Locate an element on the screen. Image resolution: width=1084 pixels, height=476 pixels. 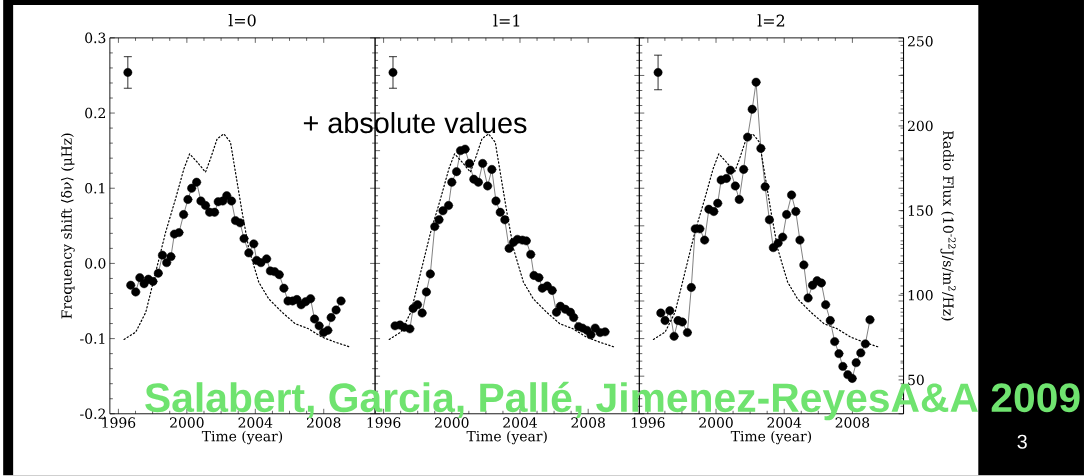
y2-tick-label: 100 is located at coordinates (920, 295).